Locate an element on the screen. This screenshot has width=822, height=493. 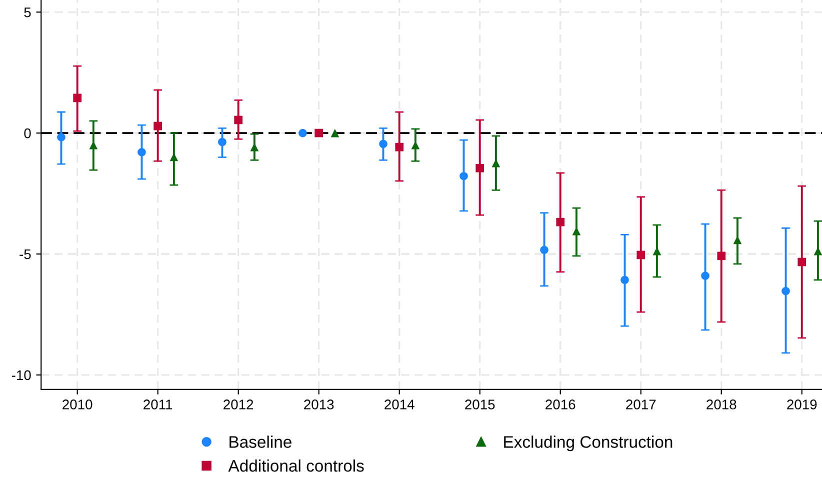
x-tick-label: 2010 is located at coordinates (77, 405).